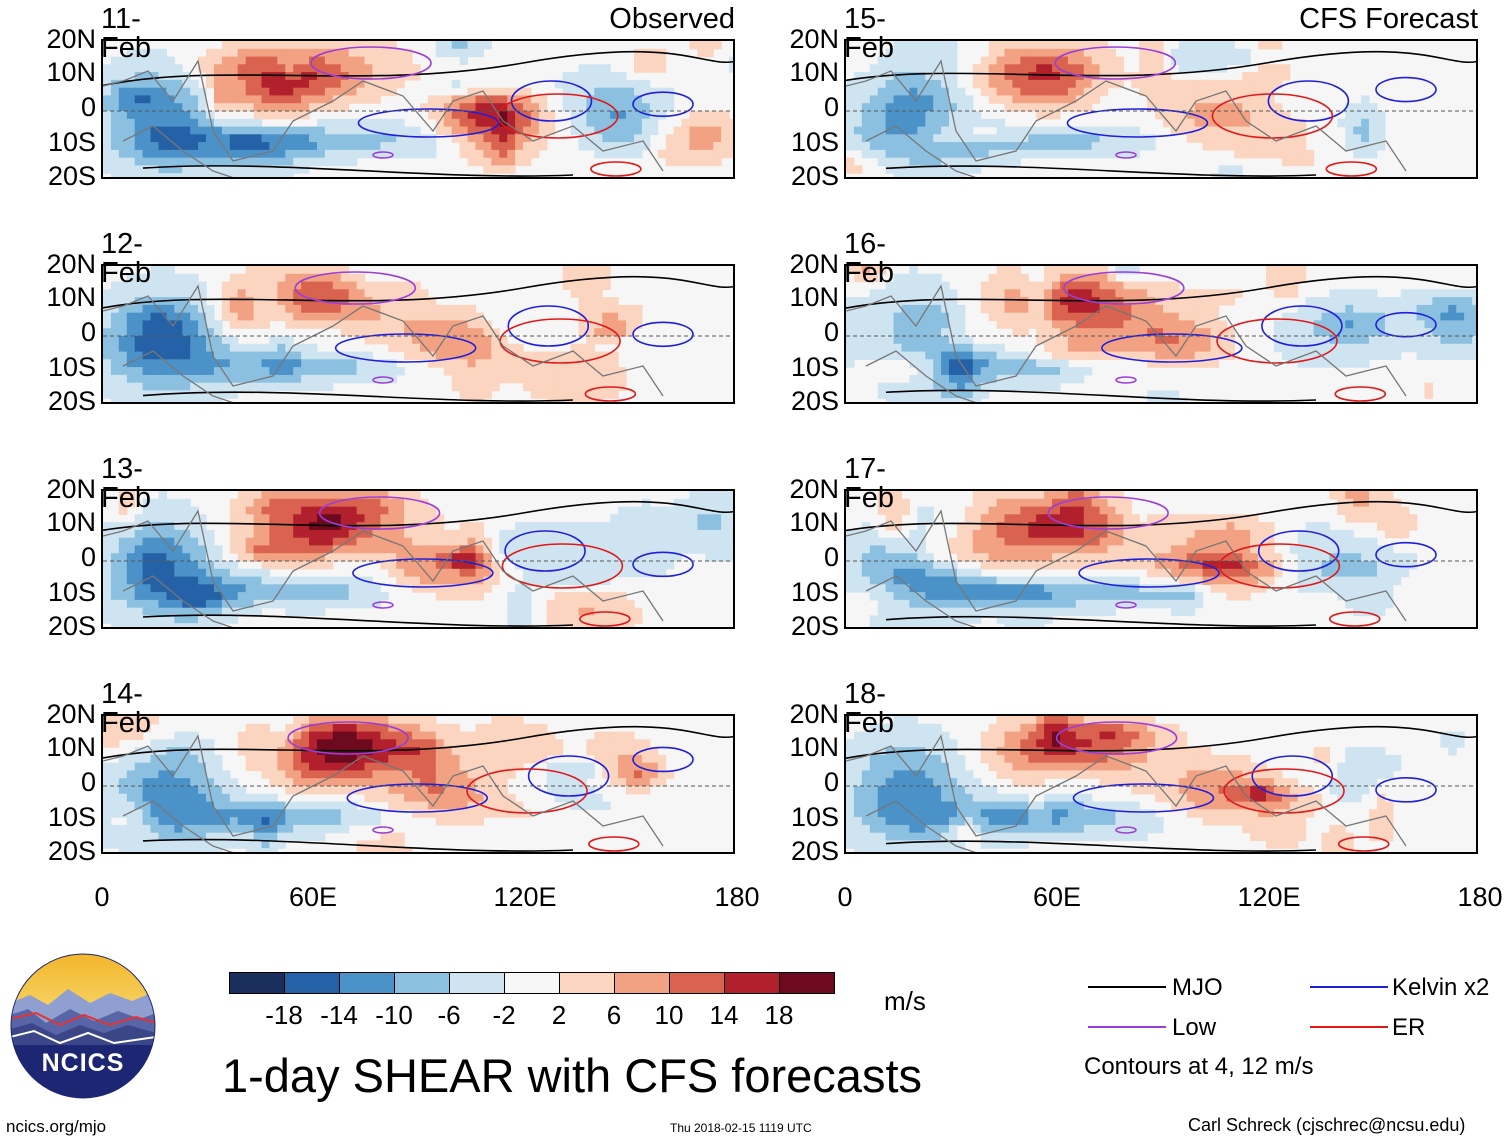  I want to click on colorbar-tick-label: 14, so click(724, 1015).